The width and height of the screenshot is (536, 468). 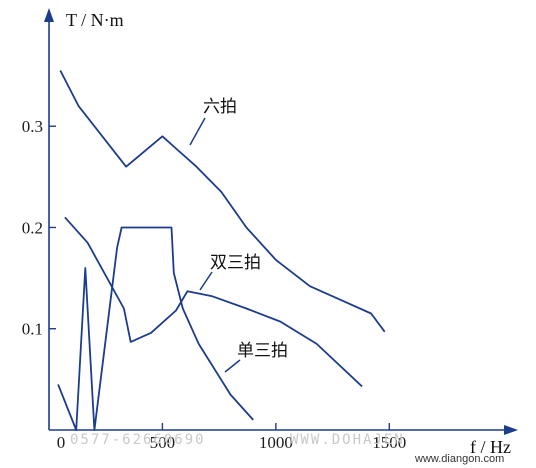 I want to click on y-ticks: 0.1 0.2 0.3, so click(x=39, y=228).